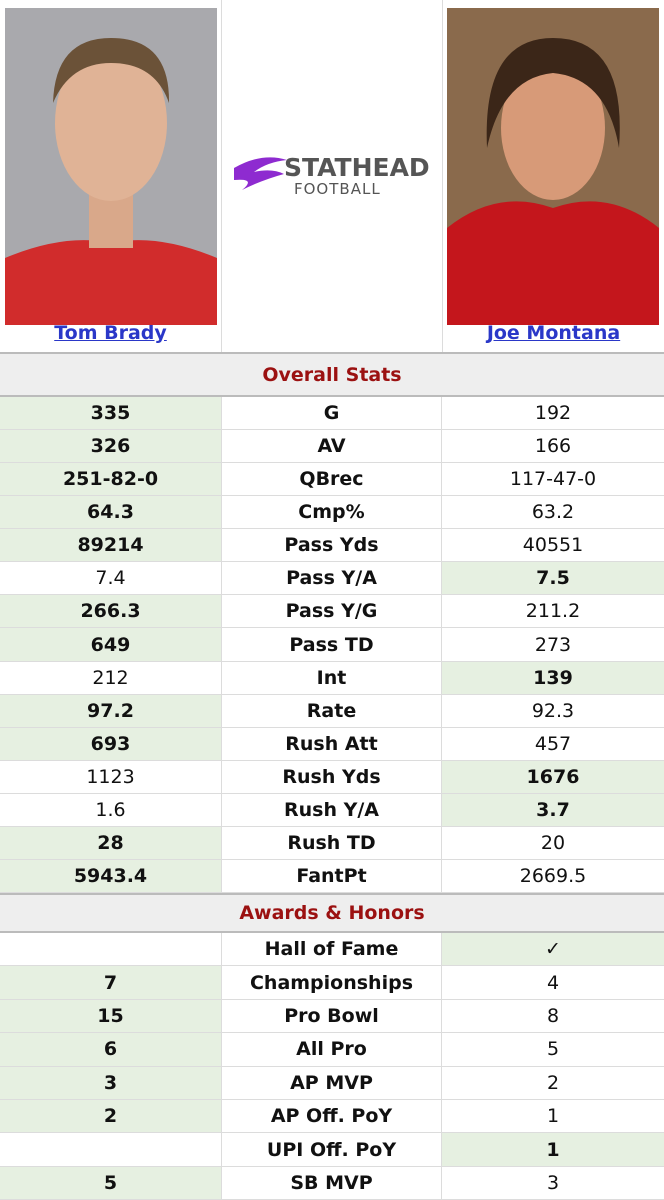  Describe the element at coordinates (553, 777) in the screenshot. I see `stat-value: 1676` at that location.